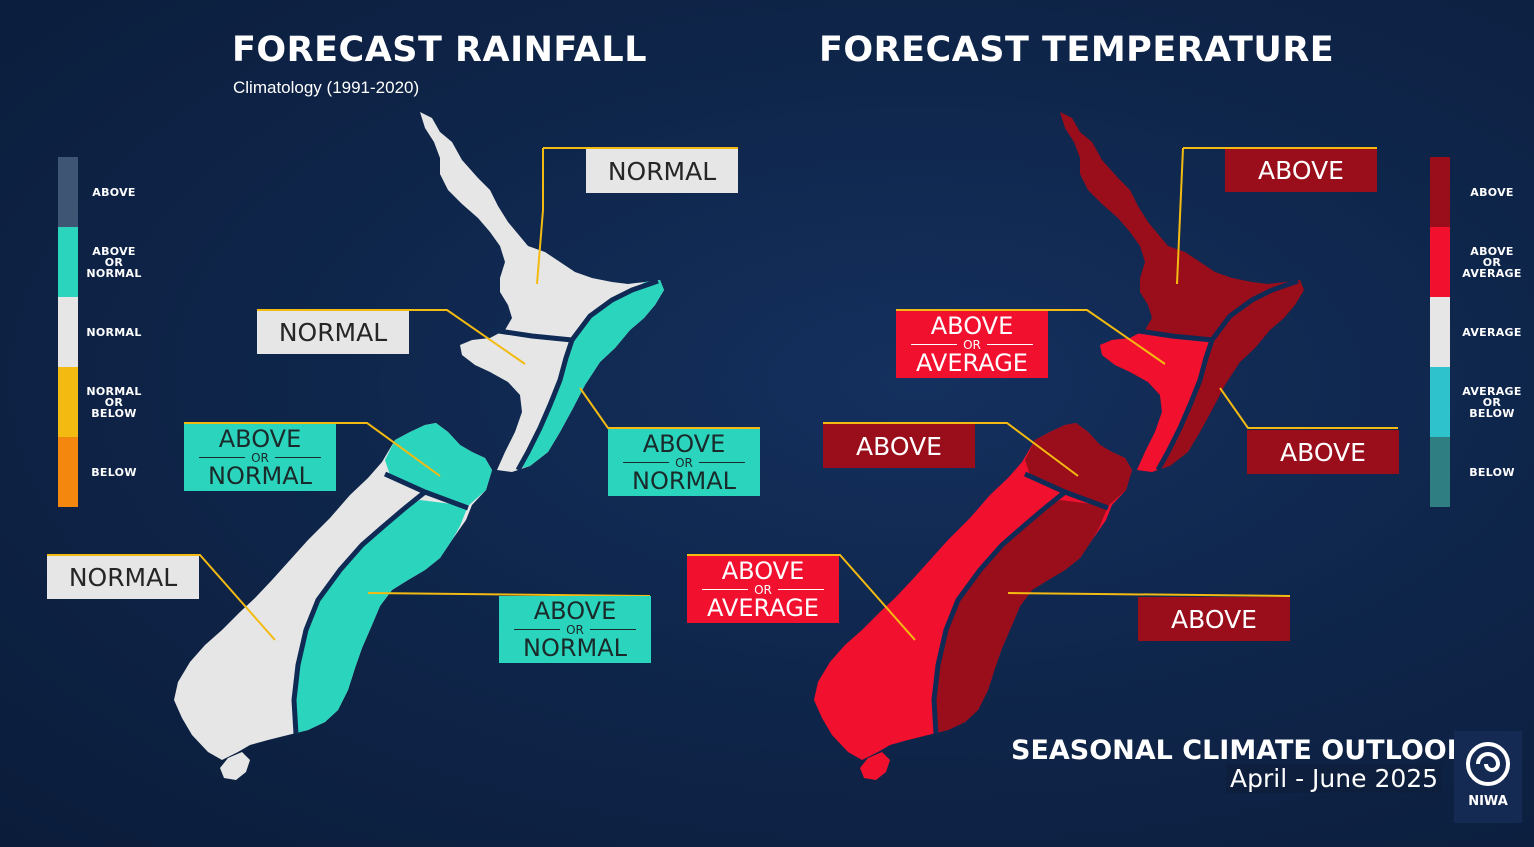 This screenshot has height=847, width=1534. Describe the element at coordinates (114, 262) in the screenshot. I see `rainfall-legend-label: ABOVE OR NORMAL` at that location.